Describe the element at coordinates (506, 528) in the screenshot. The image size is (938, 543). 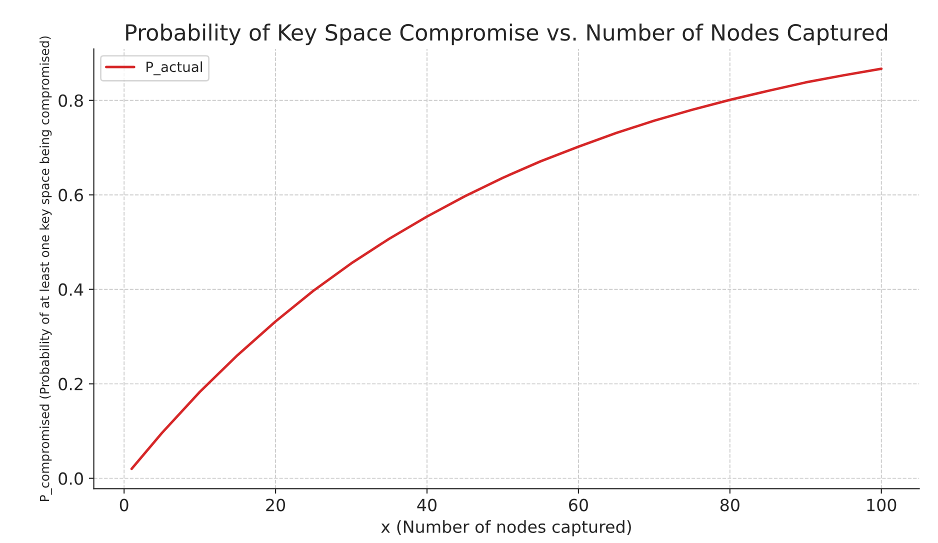
I see `x-axis-title: x (Number of nodes captured)` at that location.